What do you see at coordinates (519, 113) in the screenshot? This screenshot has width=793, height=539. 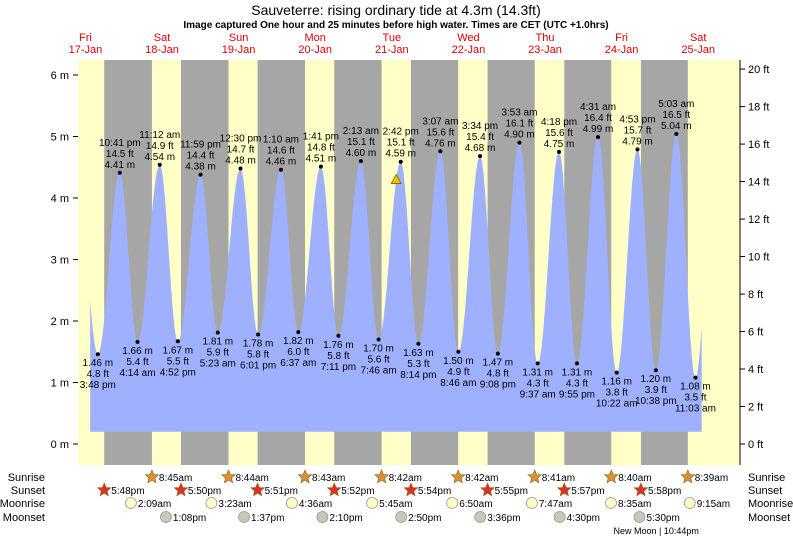 I see `high-tide-label: 3:53 am` at bounding box center [519, 113].